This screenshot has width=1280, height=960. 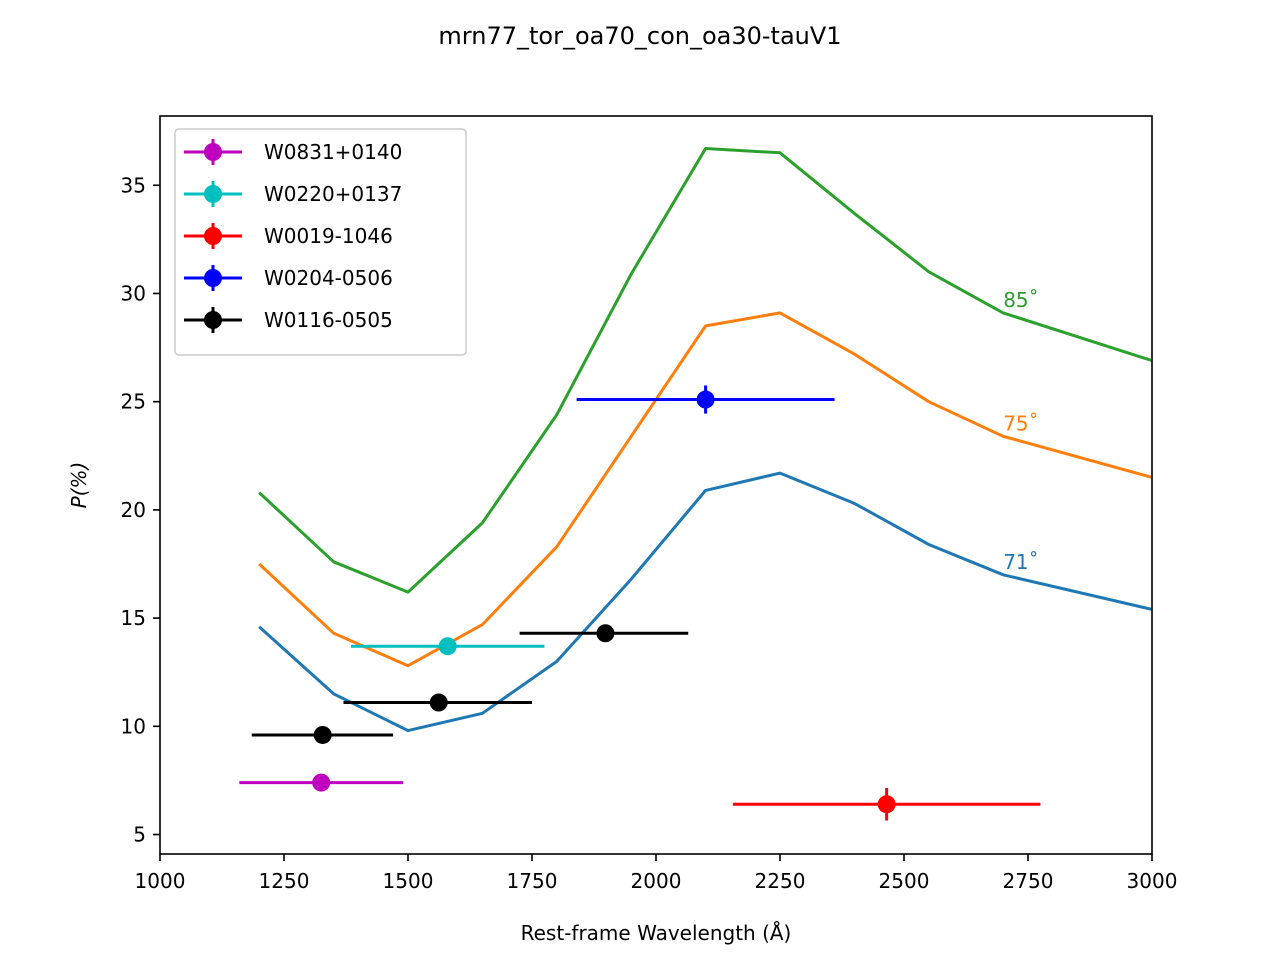 What do you see at coordinates (639, 36) in the screenshot?
I see `chart-title: mrn77_tor_oa70_con_oa30-tauV1` at bounding box center [639, 36].